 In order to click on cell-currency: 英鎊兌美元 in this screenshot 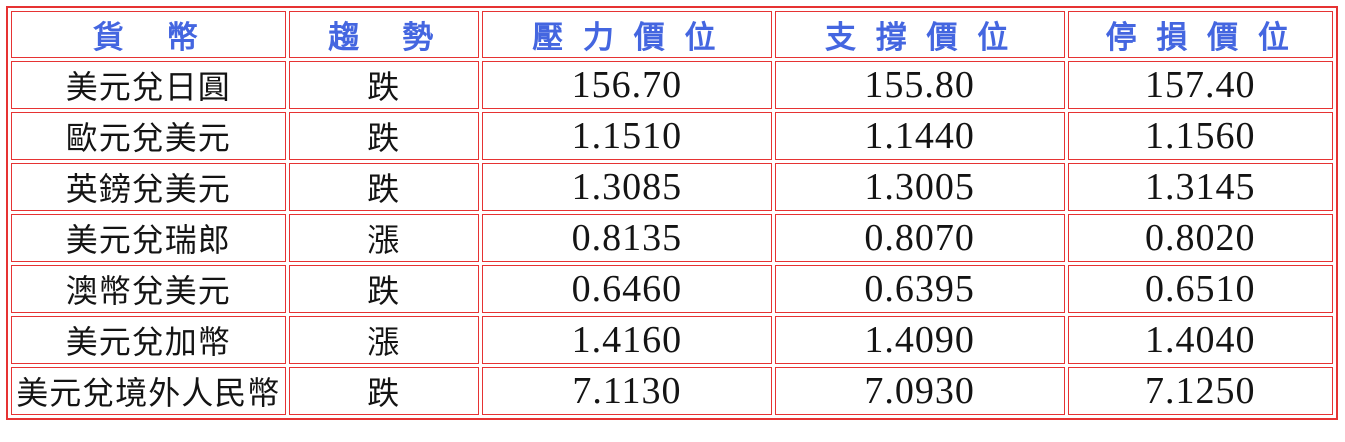, I will do `click(148, 187)`.